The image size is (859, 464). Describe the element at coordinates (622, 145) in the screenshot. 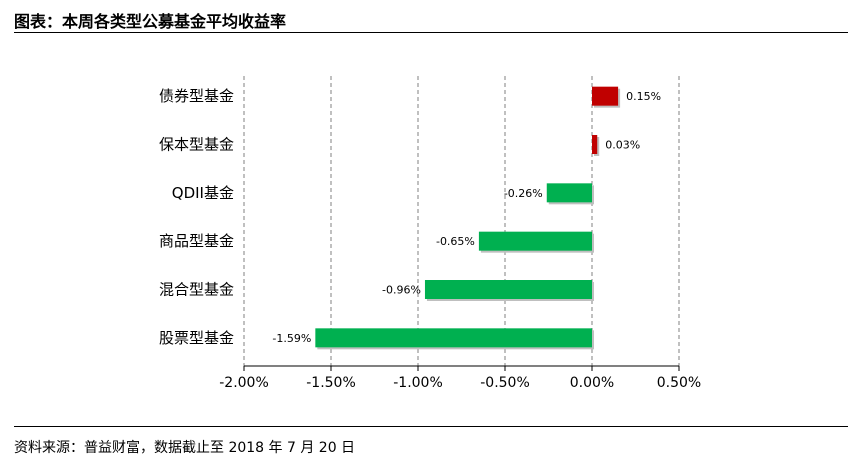

I see `data-label: 0.03%` at that location.